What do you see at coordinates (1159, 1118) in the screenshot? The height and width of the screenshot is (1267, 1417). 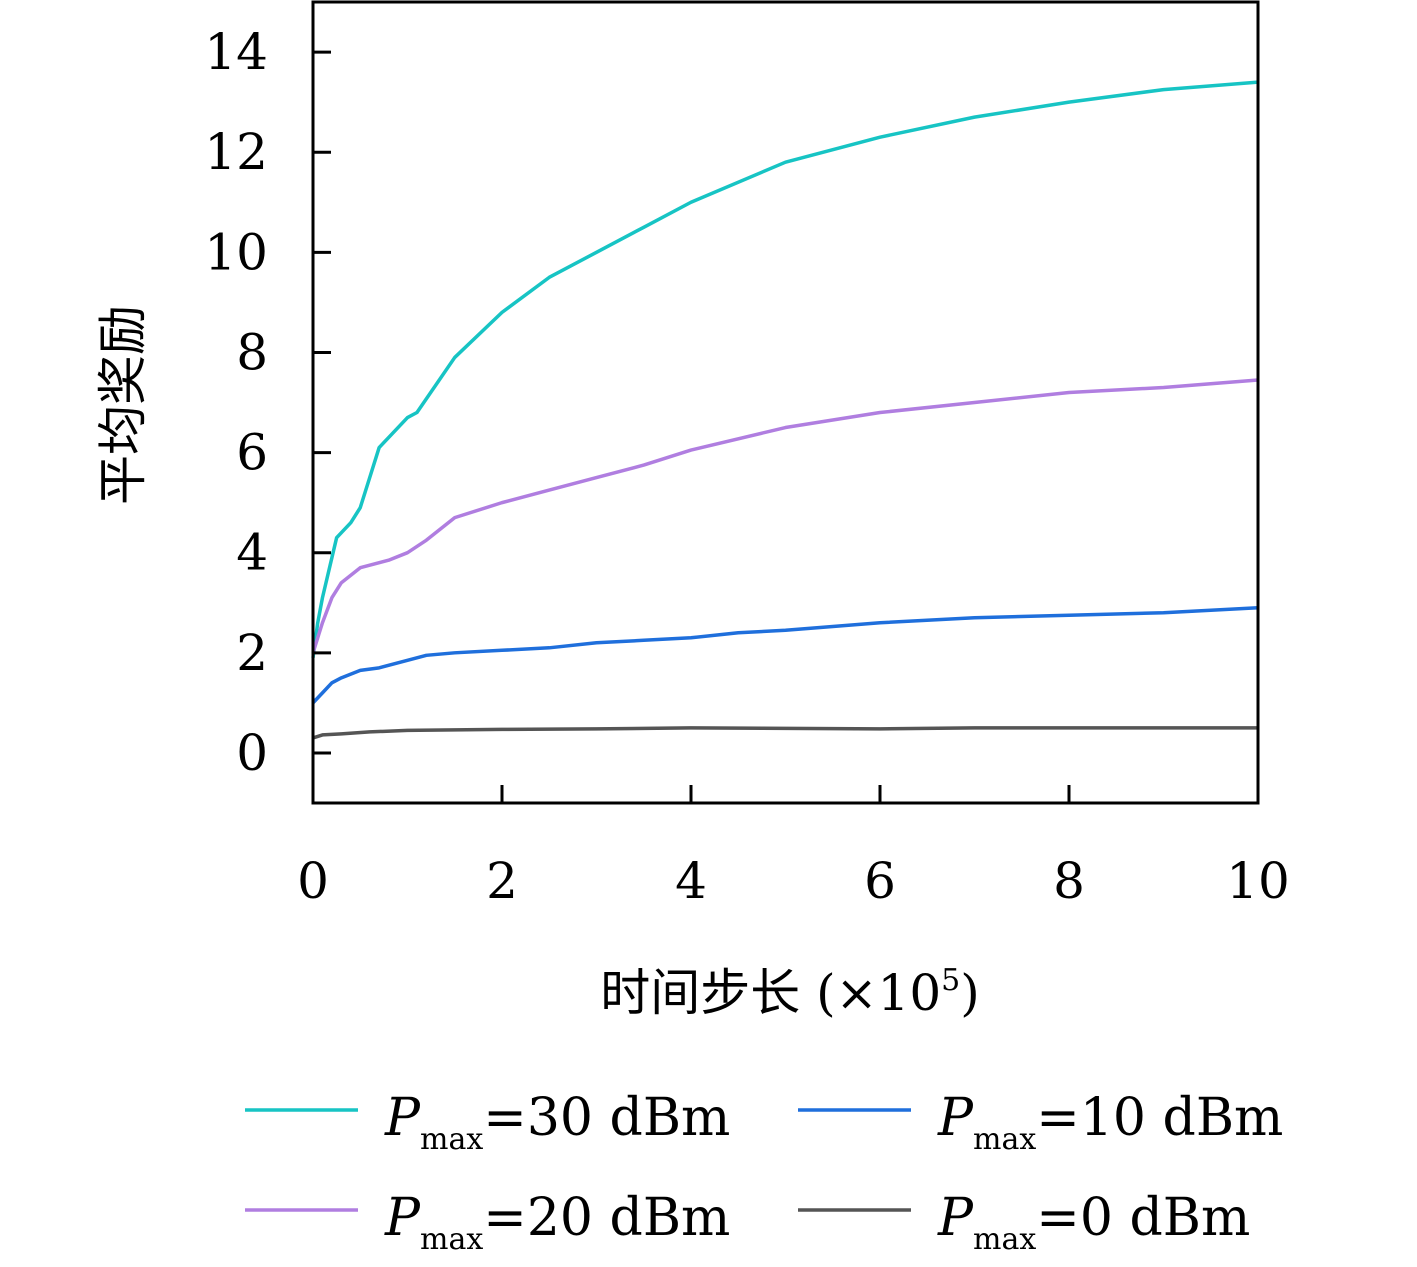 I see `legend-value: =10 dBm` at bounding box center [1159, 1118].